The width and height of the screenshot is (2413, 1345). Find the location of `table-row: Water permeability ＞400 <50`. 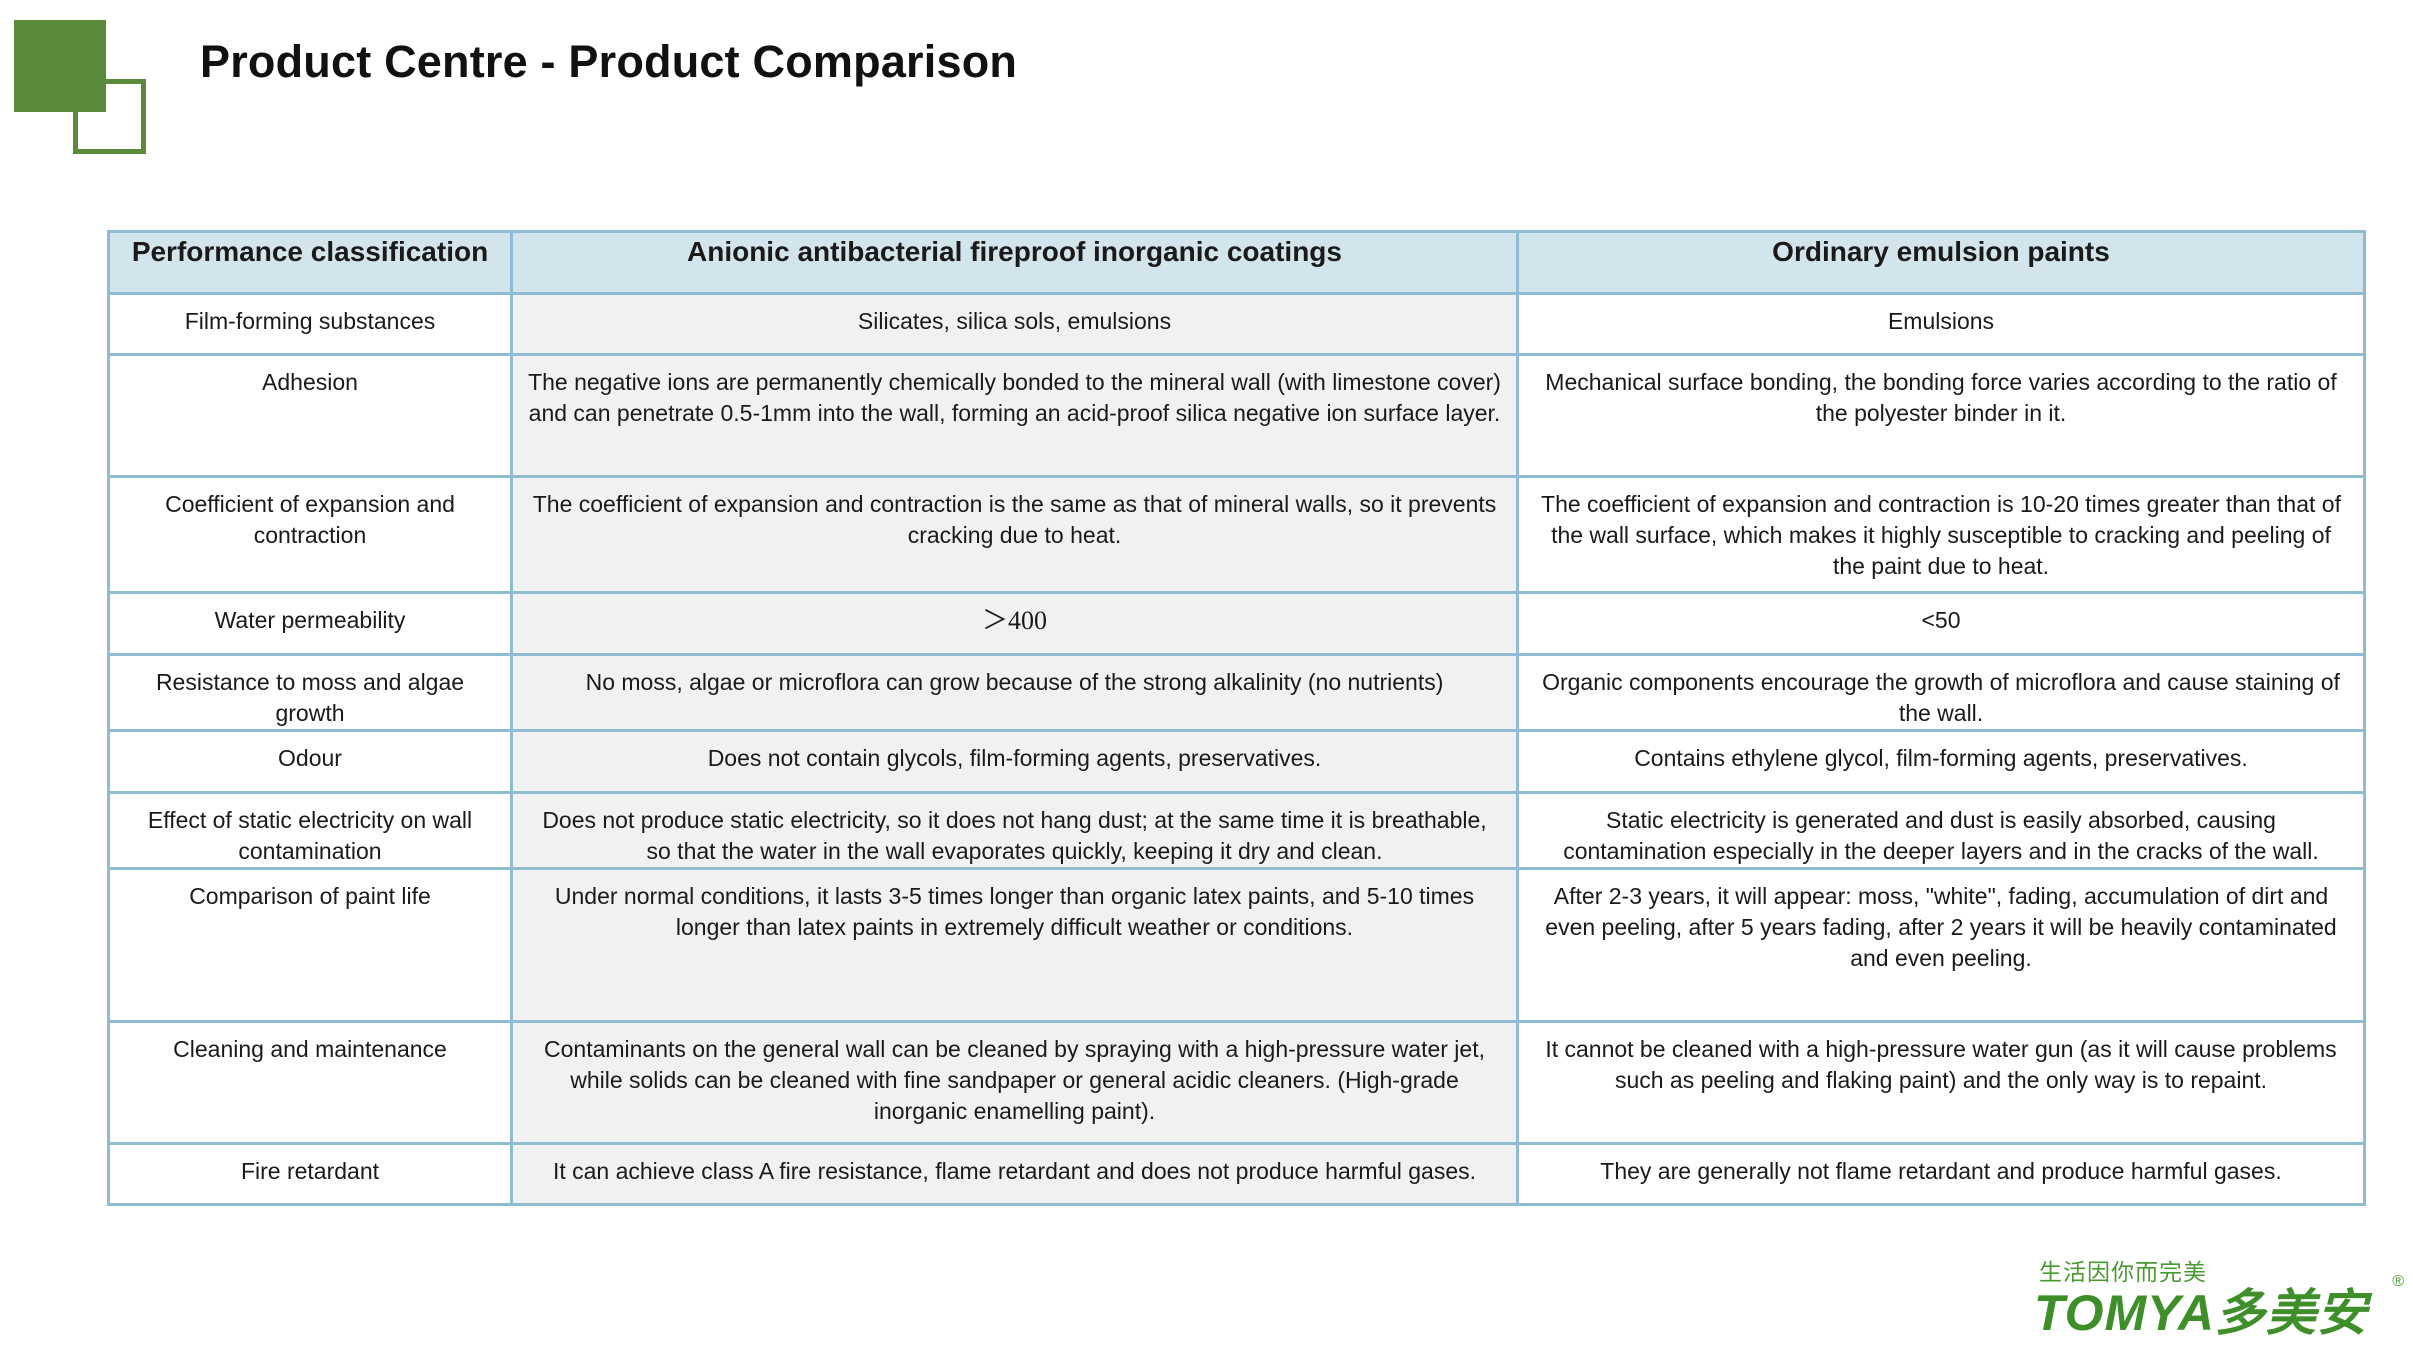

table-row: Water permeability ＞400 <50 is located at coordinates (1236, 623).